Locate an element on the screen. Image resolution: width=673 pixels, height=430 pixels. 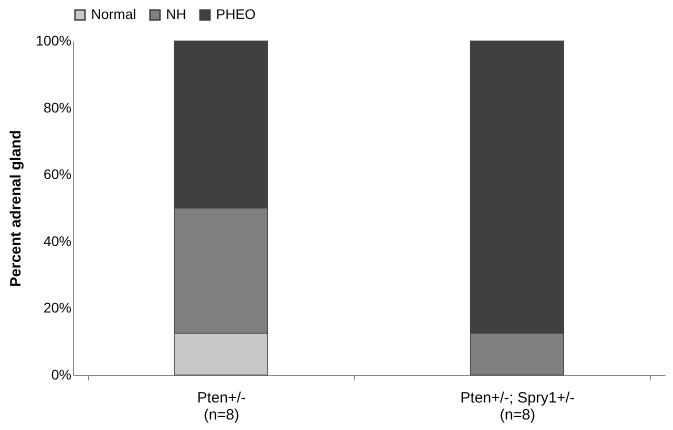
y-tick-label: 20% is located at coordinates (57, 308).